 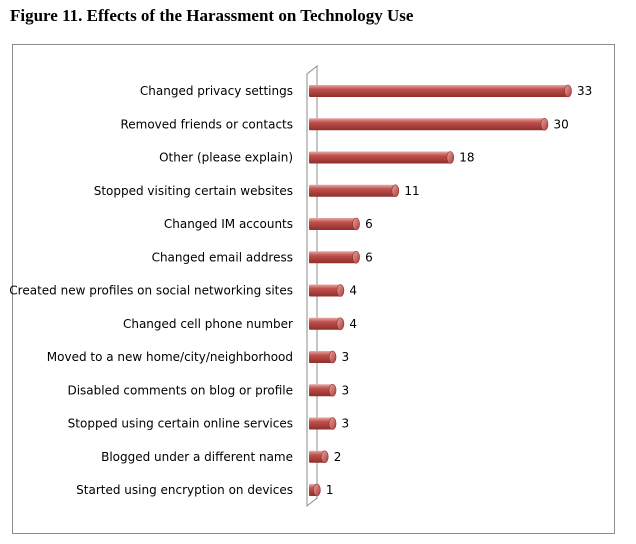 What do you see at coordinates (466, 158) in the screenshot?
I see `value-label: 18` at bounding box center [466, 158].